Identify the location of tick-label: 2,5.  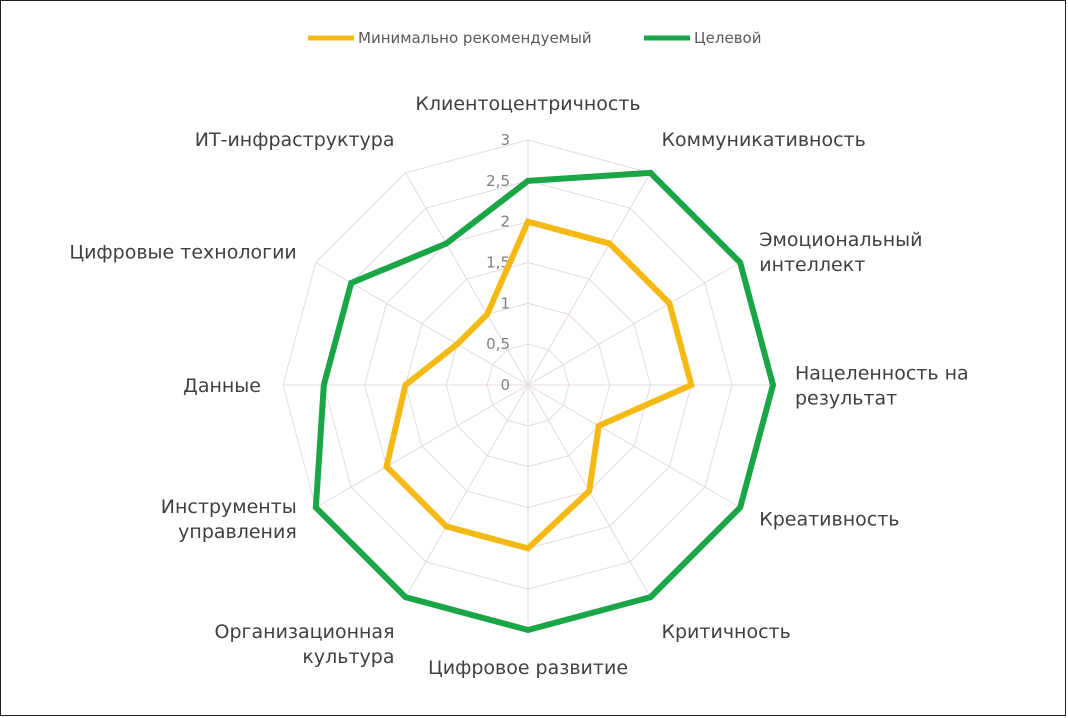
(498, 181).